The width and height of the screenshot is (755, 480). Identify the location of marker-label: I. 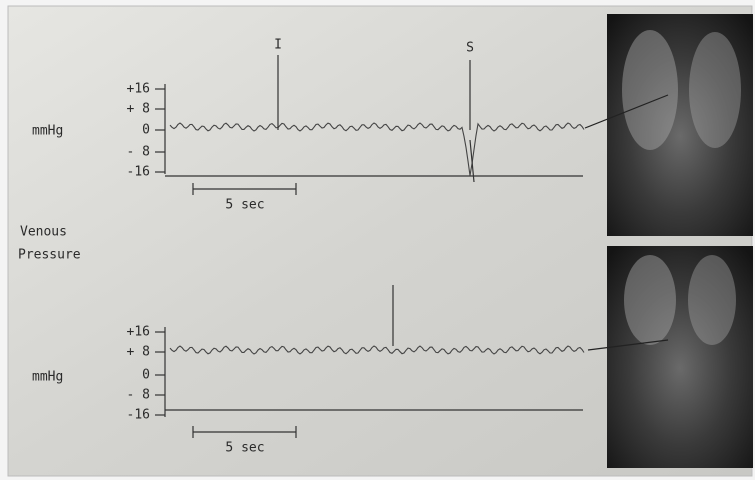
(278, 45).